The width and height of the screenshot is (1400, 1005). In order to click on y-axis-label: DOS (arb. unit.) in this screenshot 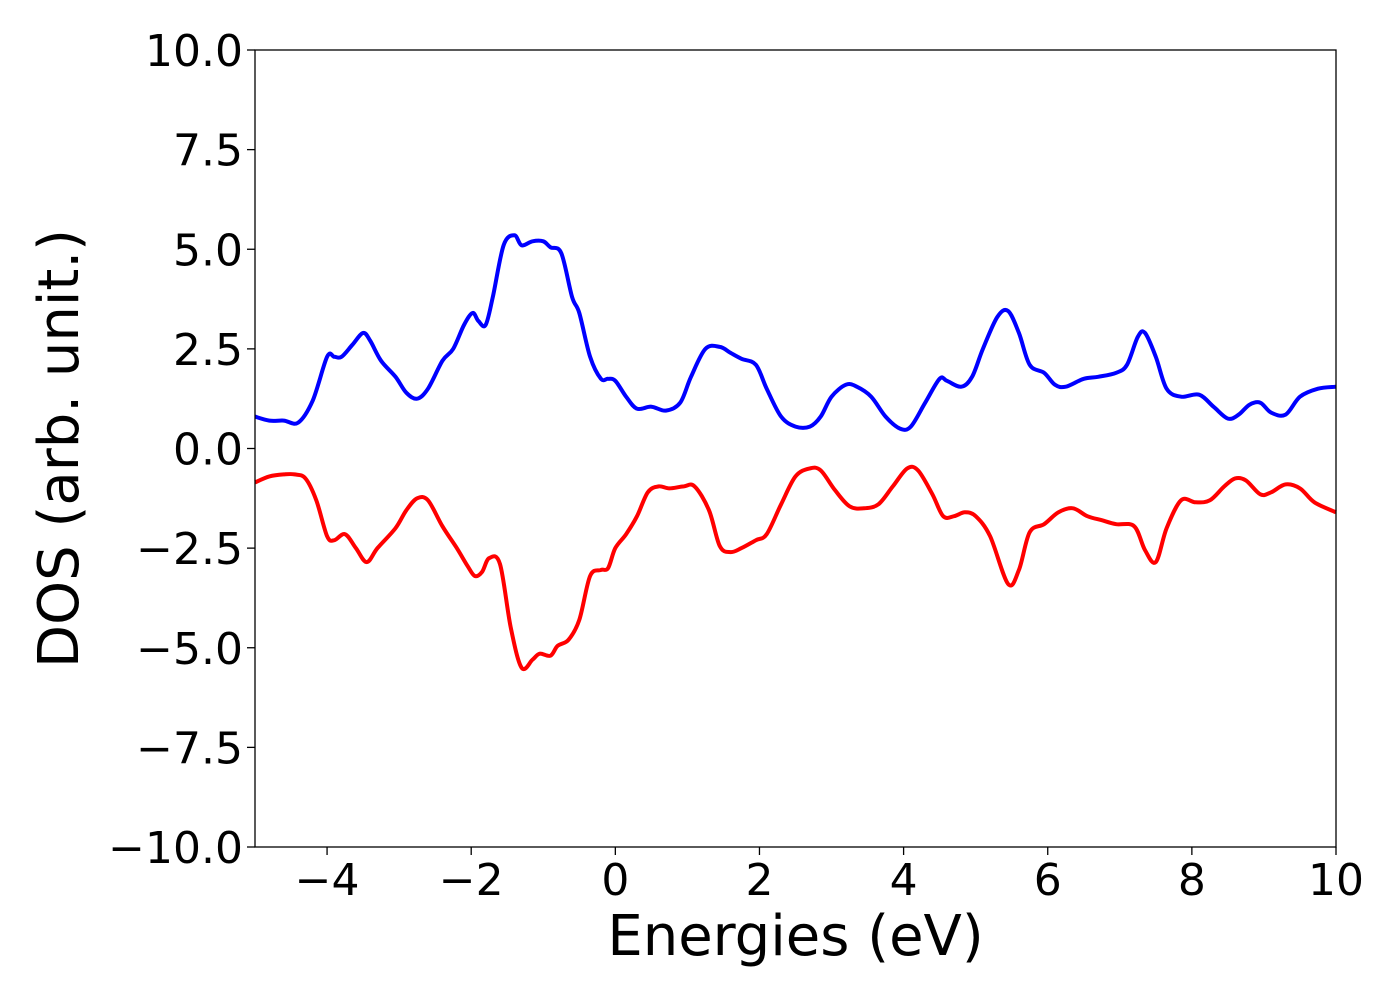, I will do `click(59, 448)`.